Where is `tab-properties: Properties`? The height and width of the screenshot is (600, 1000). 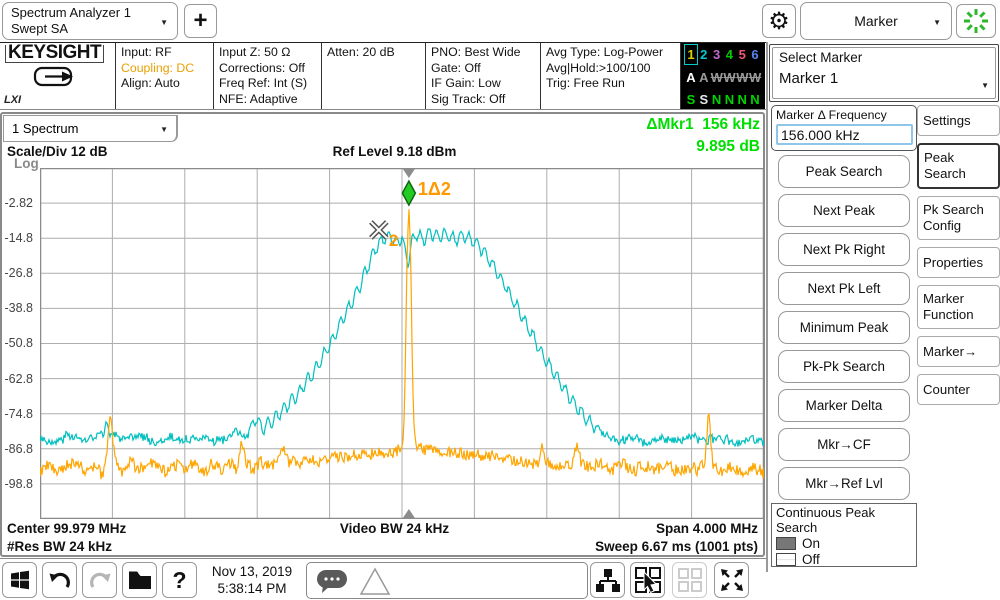 tab-properties: Properties is located at coordinates (958, 262).